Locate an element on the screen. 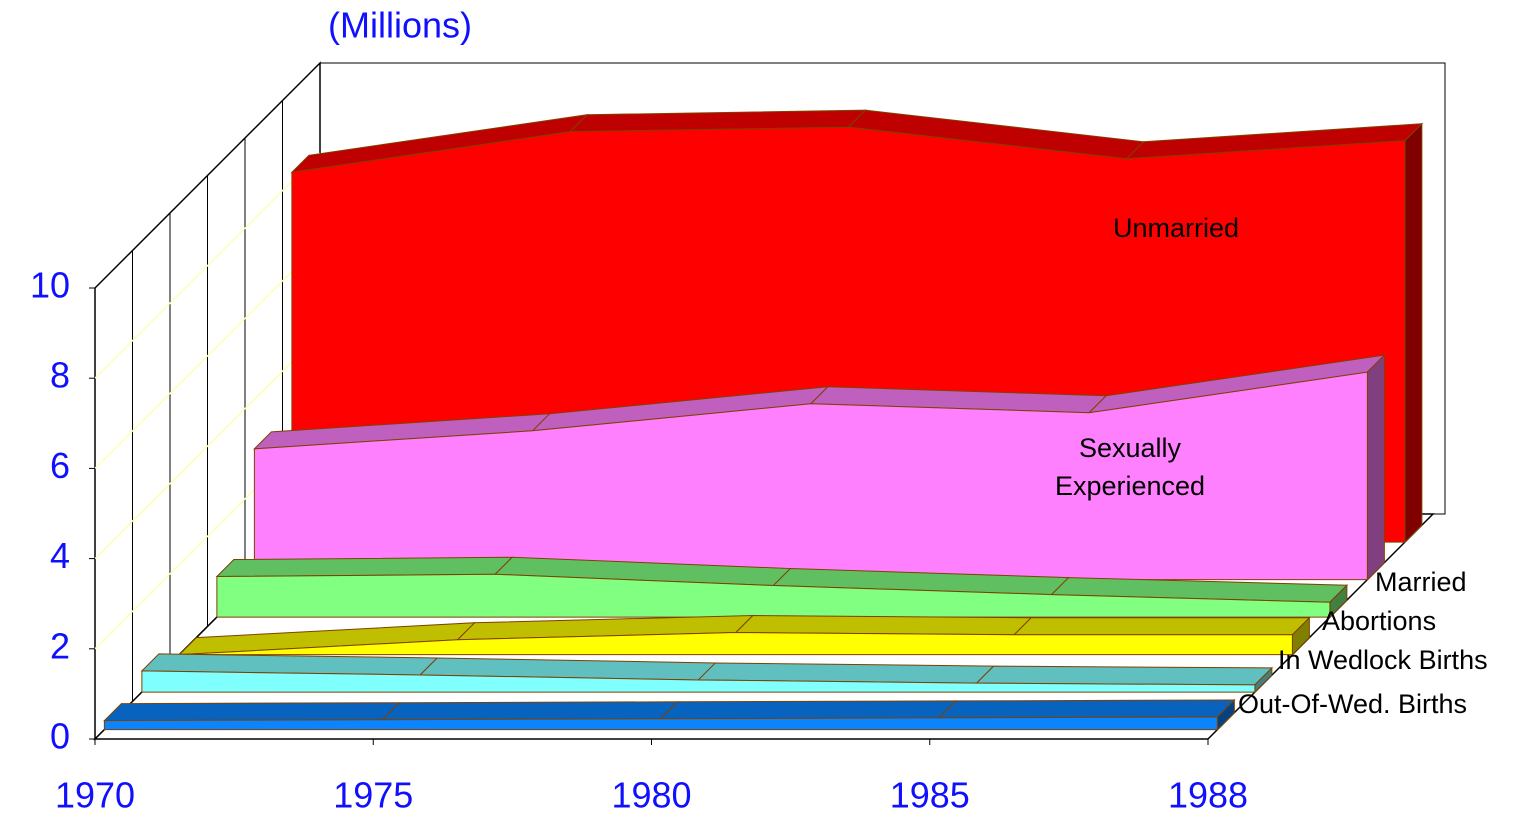 Image resolution: width=1532 pixels, height=817 pixels. y-tick-label: 2 is located at coordinates (60, 645).